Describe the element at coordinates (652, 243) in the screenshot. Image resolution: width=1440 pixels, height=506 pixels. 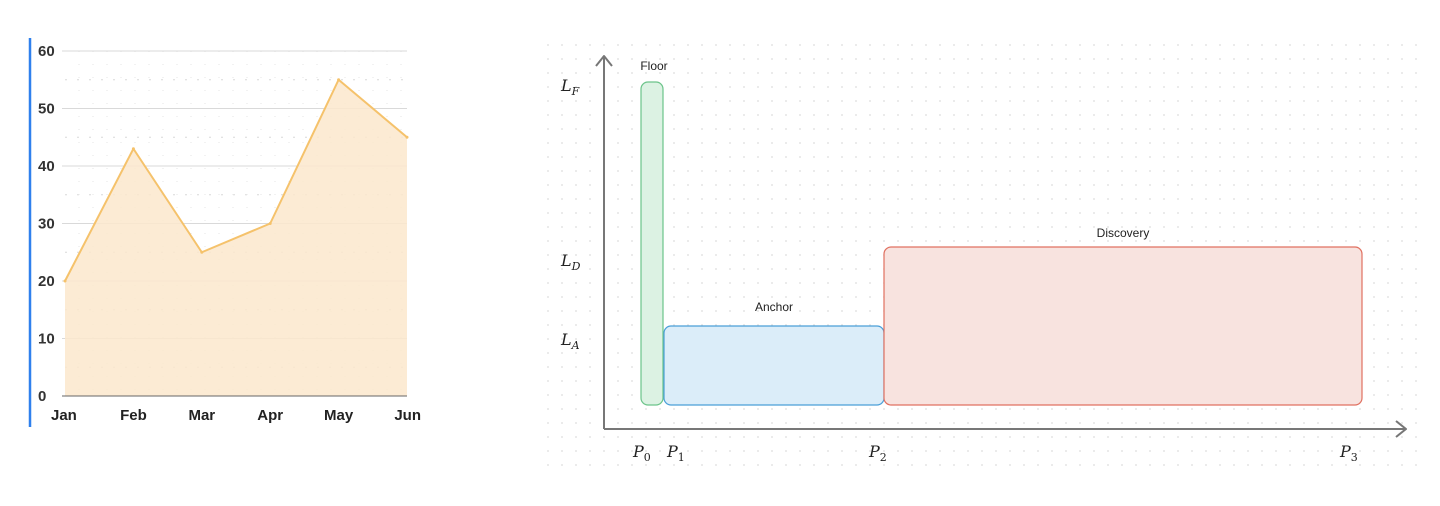
I see `region-floor` at that location.